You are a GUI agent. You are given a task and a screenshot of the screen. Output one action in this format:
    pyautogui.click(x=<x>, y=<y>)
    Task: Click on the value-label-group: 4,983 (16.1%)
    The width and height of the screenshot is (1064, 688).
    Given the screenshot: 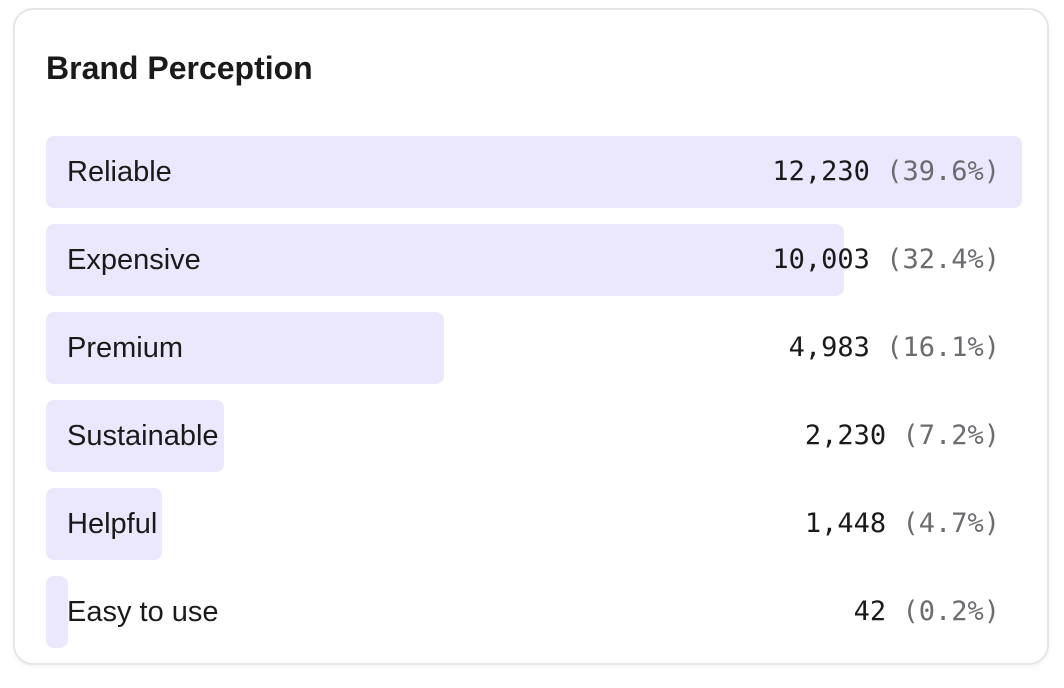 What is the action you would take?
    pyautogui.click(x=894, y=348)
    